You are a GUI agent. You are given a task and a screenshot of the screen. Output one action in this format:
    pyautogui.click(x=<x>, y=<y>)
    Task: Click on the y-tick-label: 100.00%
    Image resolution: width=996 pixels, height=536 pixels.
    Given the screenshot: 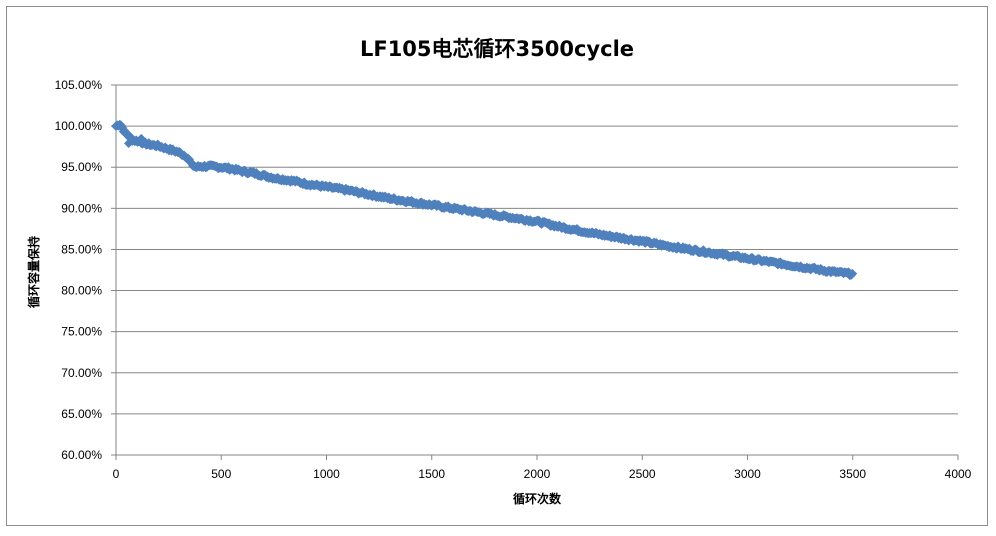 What is the action you would take?
    pyautogui.click(x=79, y=126)
    